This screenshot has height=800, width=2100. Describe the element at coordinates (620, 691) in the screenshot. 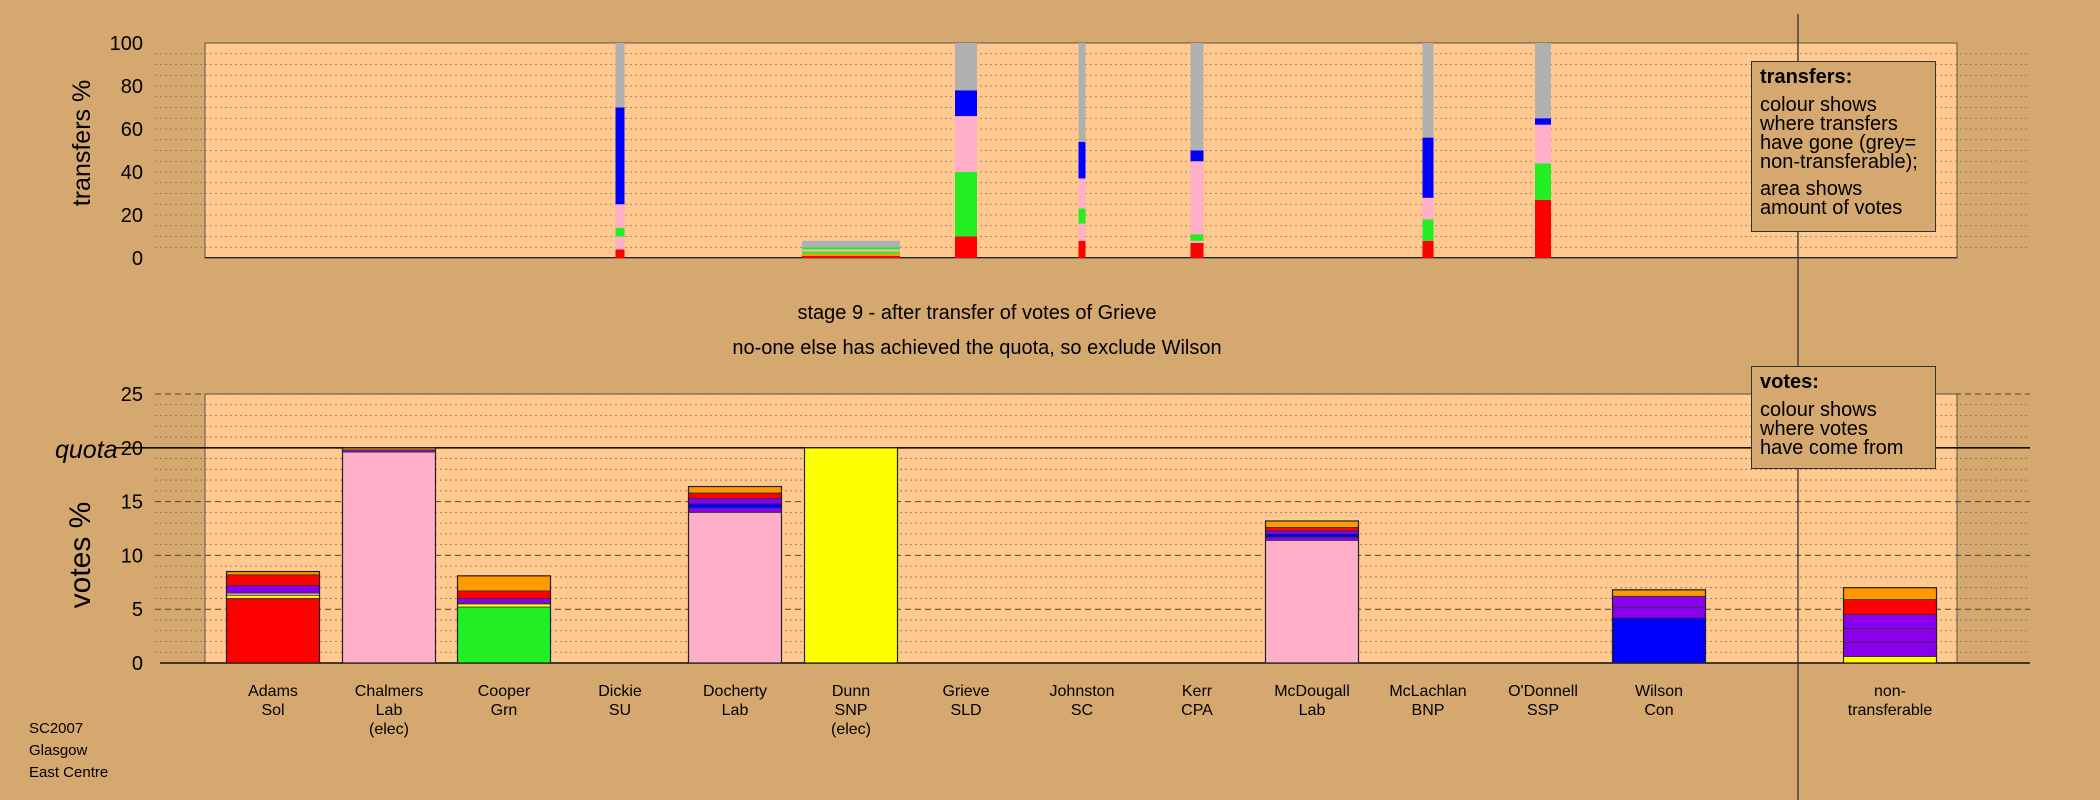

I see `candidate-name: Dickie` at that location.